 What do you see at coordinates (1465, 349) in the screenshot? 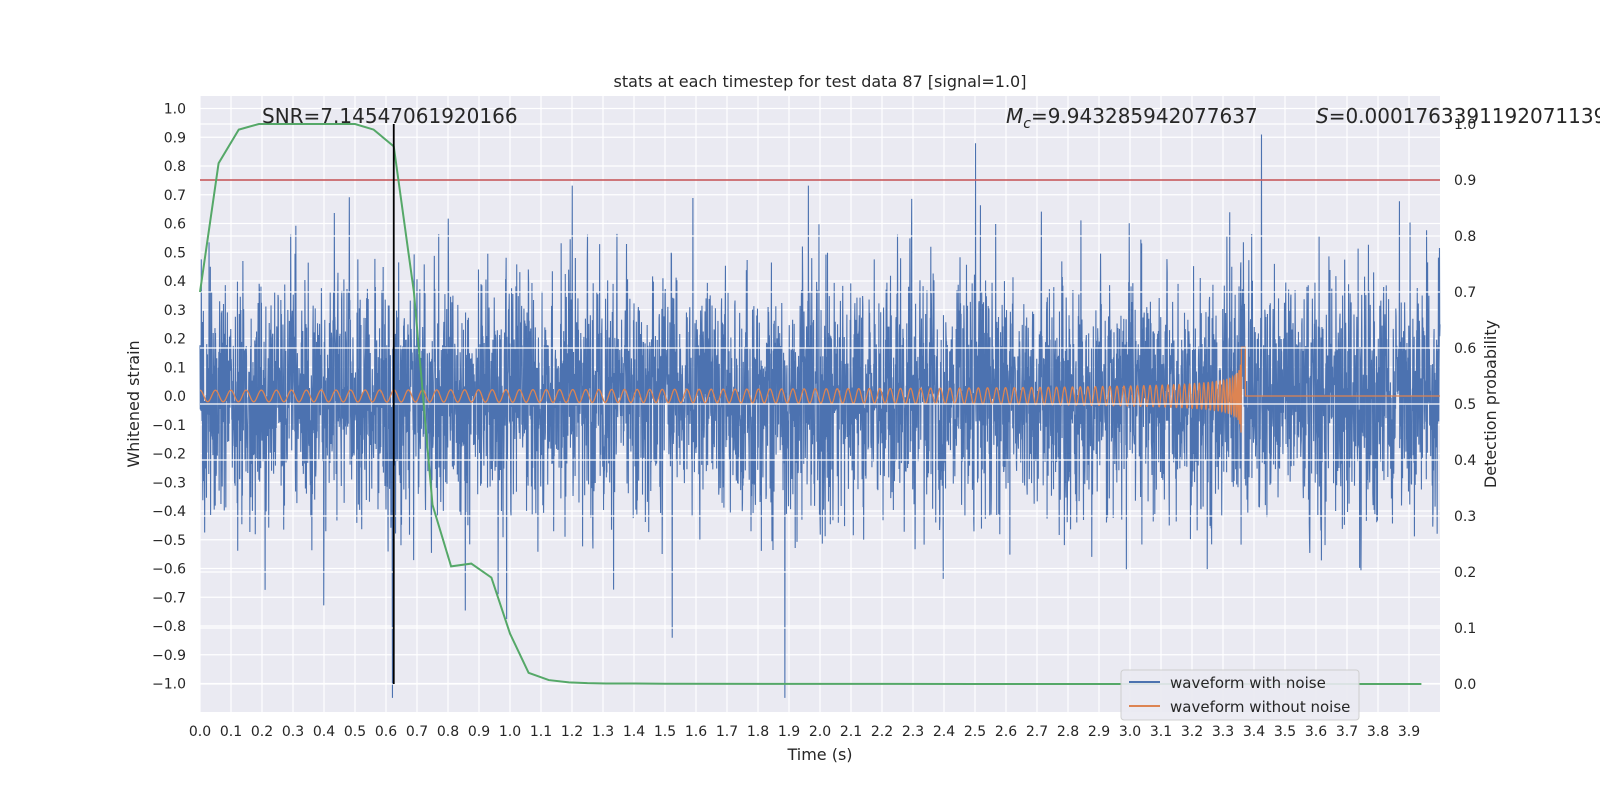
I see `y2-tick-label: 0.6` at bounding box center [1465, 349].